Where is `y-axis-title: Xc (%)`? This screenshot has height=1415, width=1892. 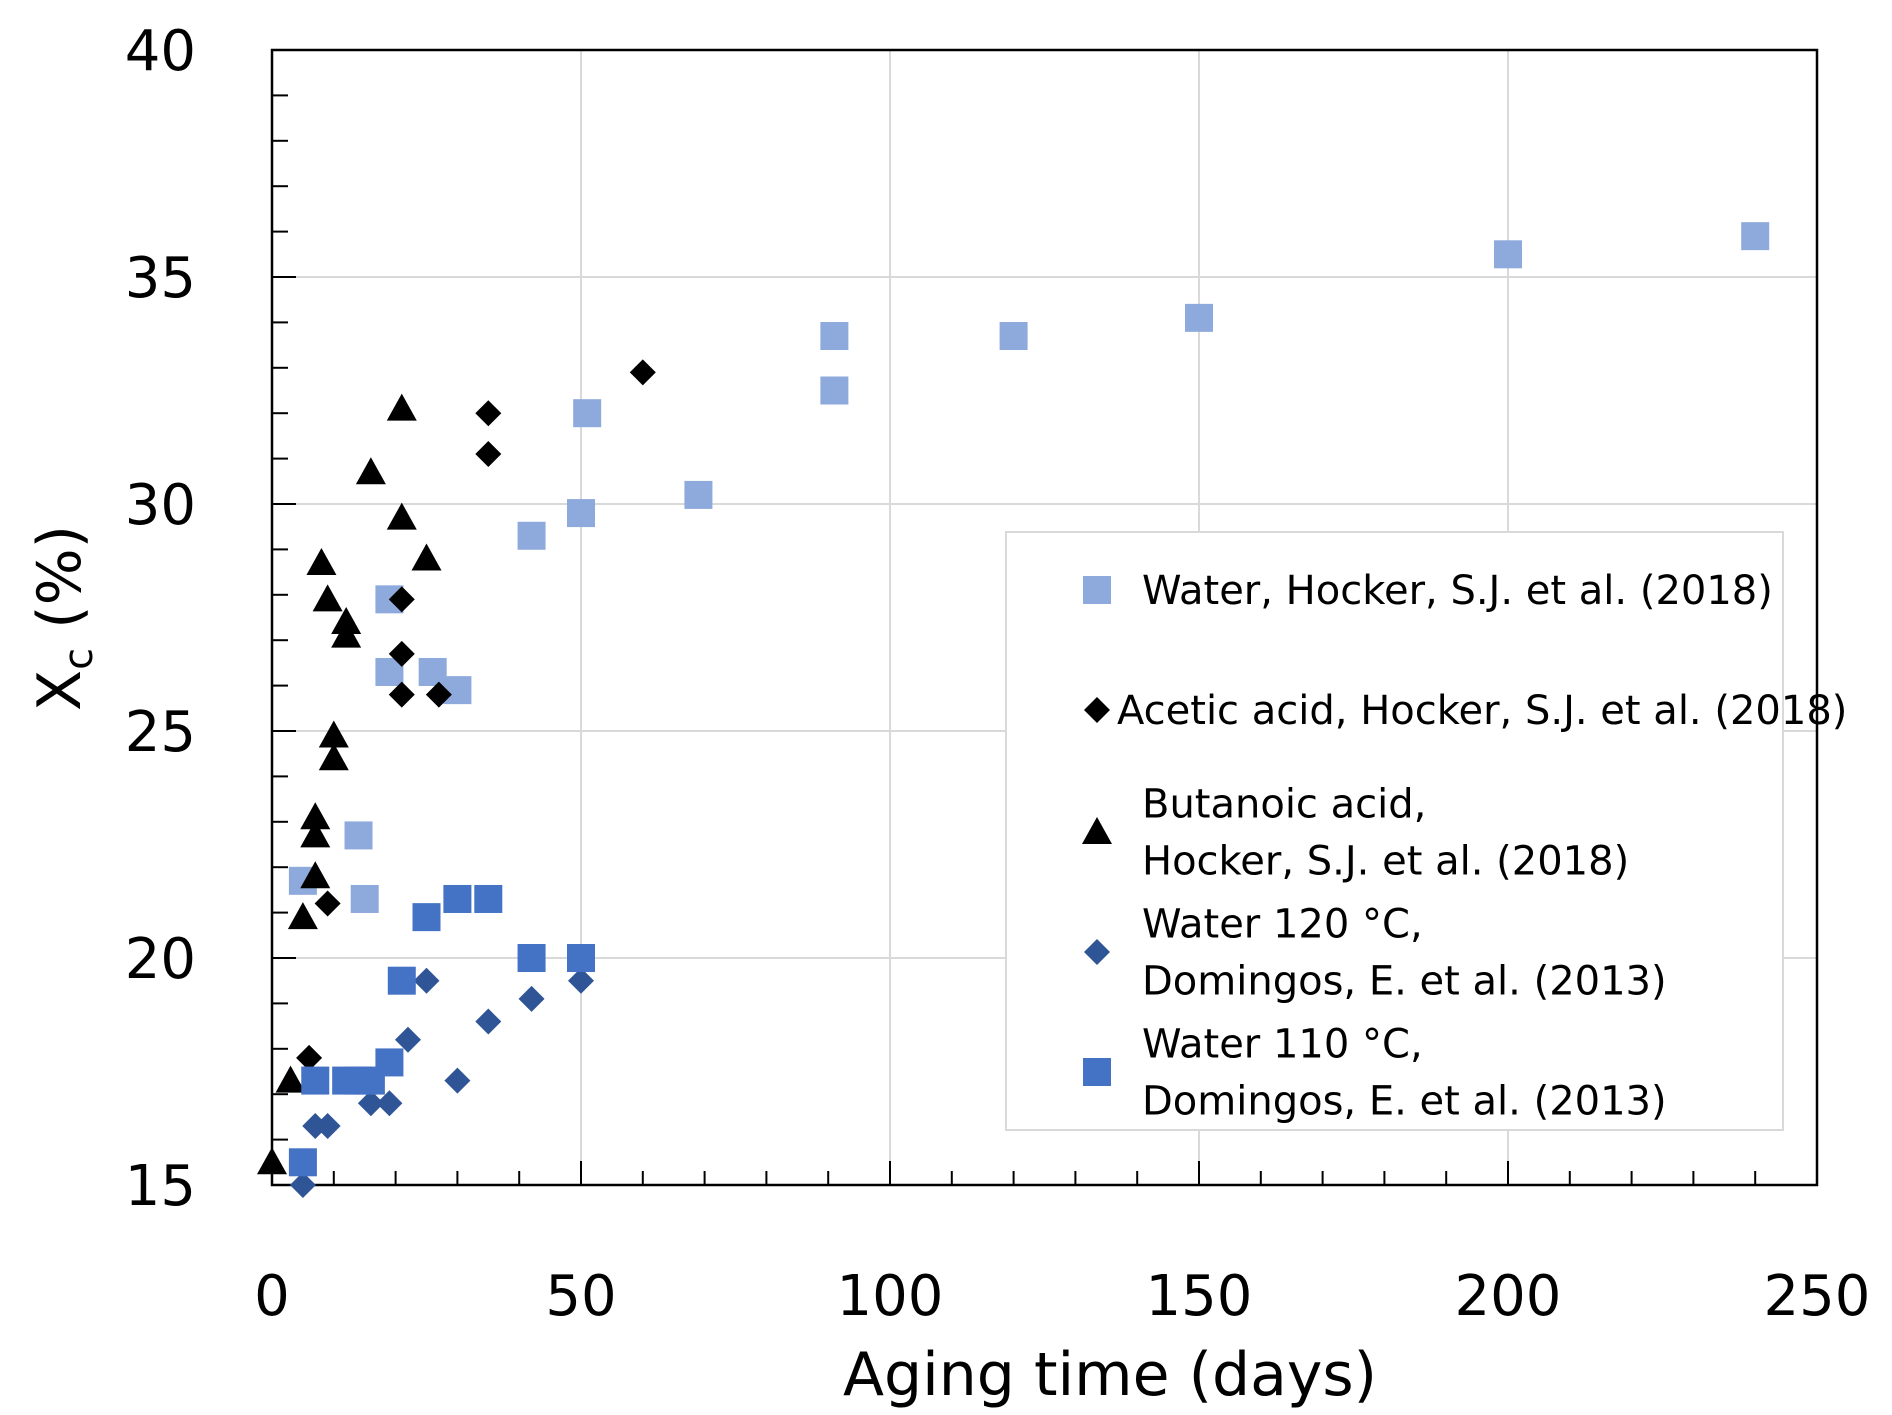
y-axis-title: Xc (%) is located at coordinates (63, 618).